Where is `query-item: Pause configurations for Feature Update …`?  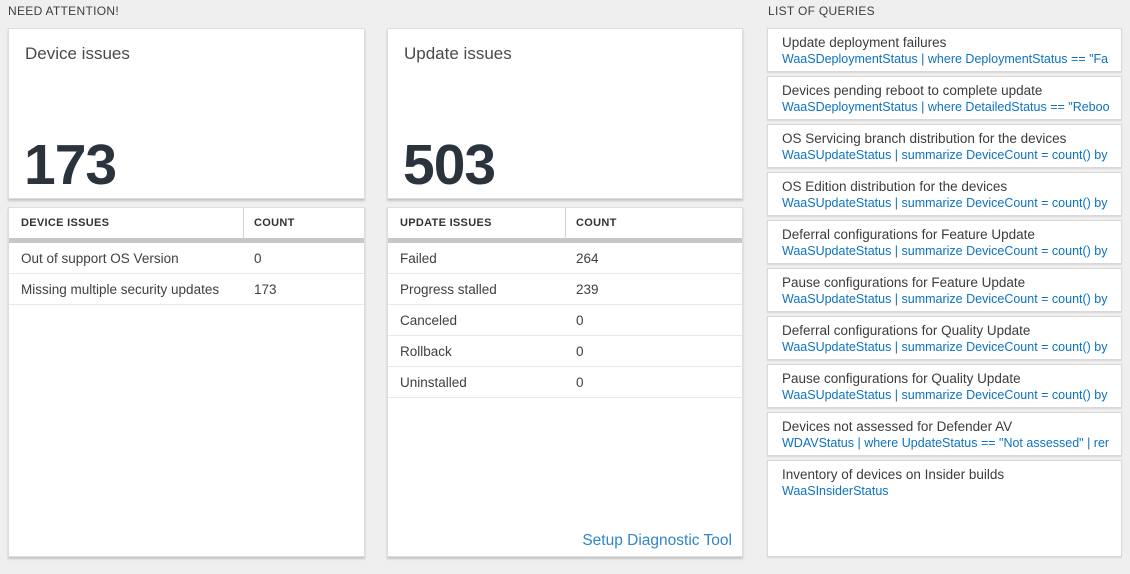
query-item: Pause configurations for Feature Update … is located at coordinates (944, 290).